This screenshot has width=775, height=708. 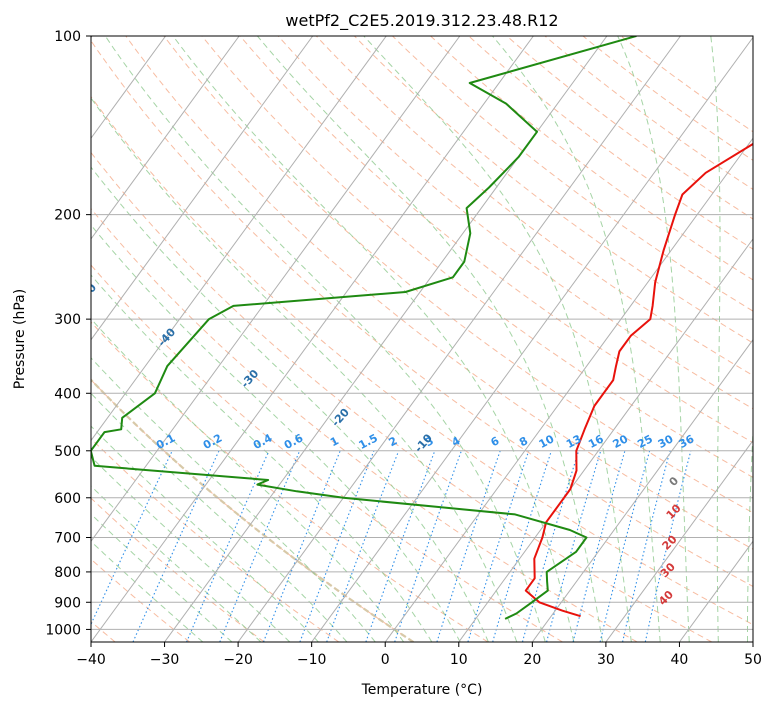 What do you see at coordinates (596, 441) in the screenshot?
I see `mixing-ratio-label: 16` at bounding box center [596, 441].